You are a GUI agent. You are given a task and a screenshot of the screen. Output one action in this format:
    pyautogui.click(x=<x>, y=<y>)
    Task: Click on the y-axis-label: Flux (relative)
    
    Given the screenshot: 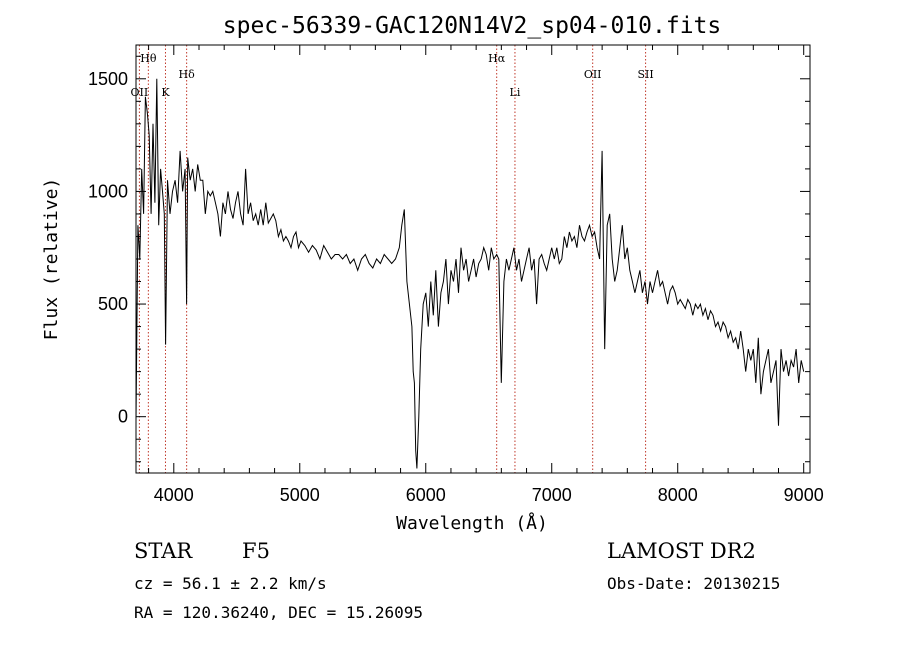 What is the action you would take?
    pyautogui.click(x=51, y=259)
    